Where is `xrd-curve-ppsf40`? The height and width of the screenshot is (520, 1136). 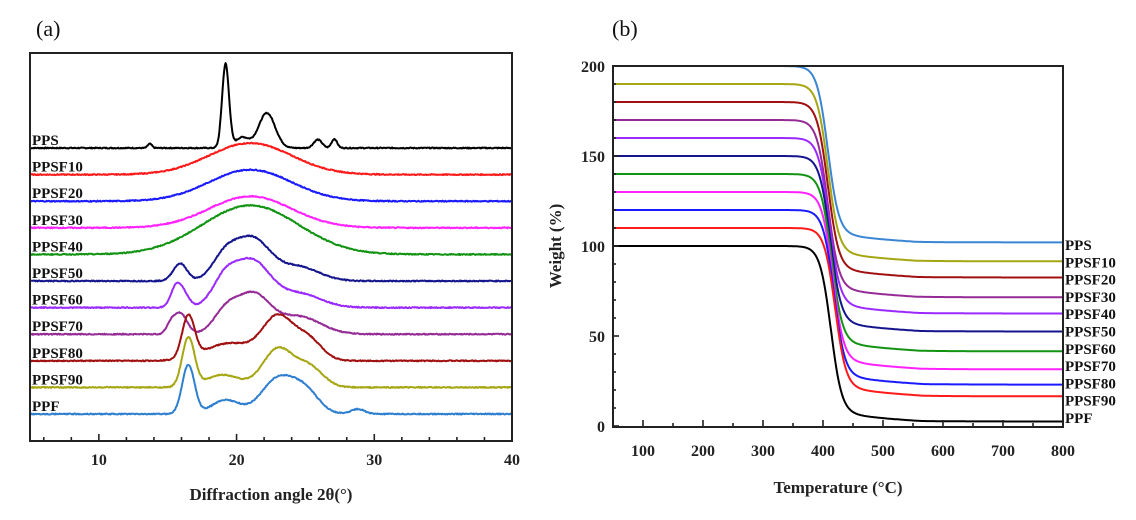
xrd-curve-ppsf40 is located at coordinates (271, 229).